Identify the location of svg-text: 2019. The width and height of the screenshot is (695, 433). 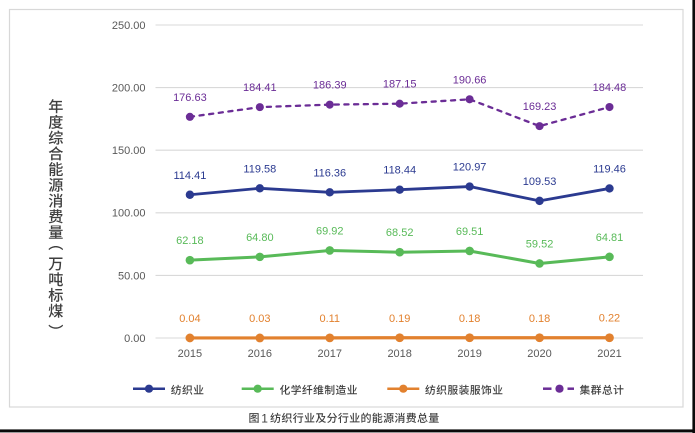
(469, 354).